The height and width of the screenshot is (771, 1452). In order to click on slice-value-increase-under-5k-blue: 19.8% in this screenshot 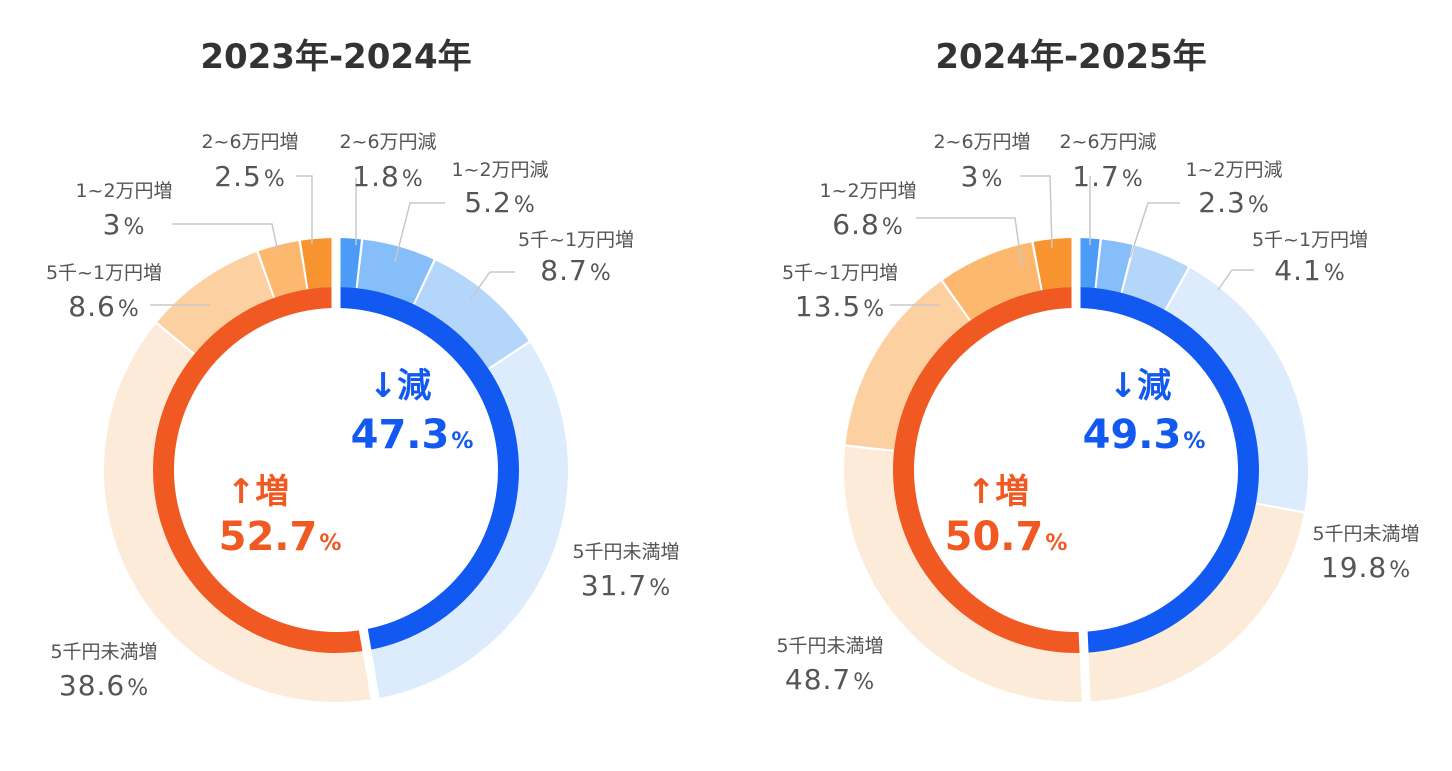, I will do `click(1366, 567)`.